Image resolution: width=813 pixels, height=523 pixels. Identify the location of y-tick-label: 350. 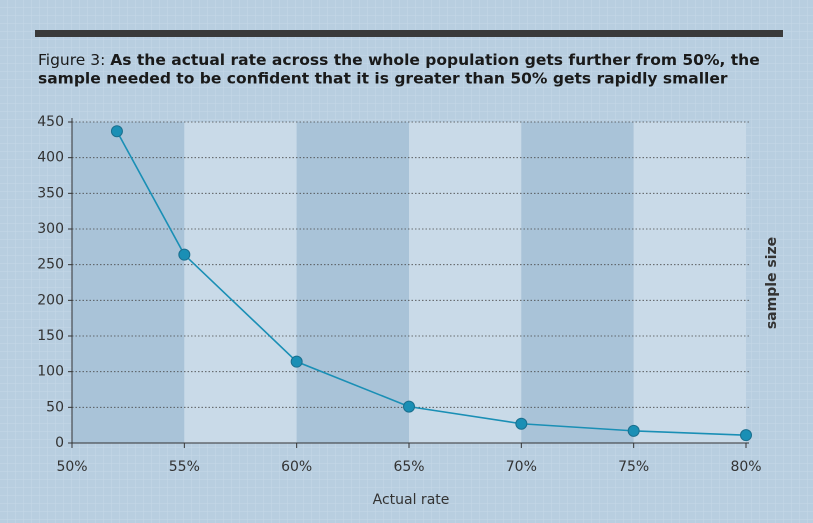
(50, 193).